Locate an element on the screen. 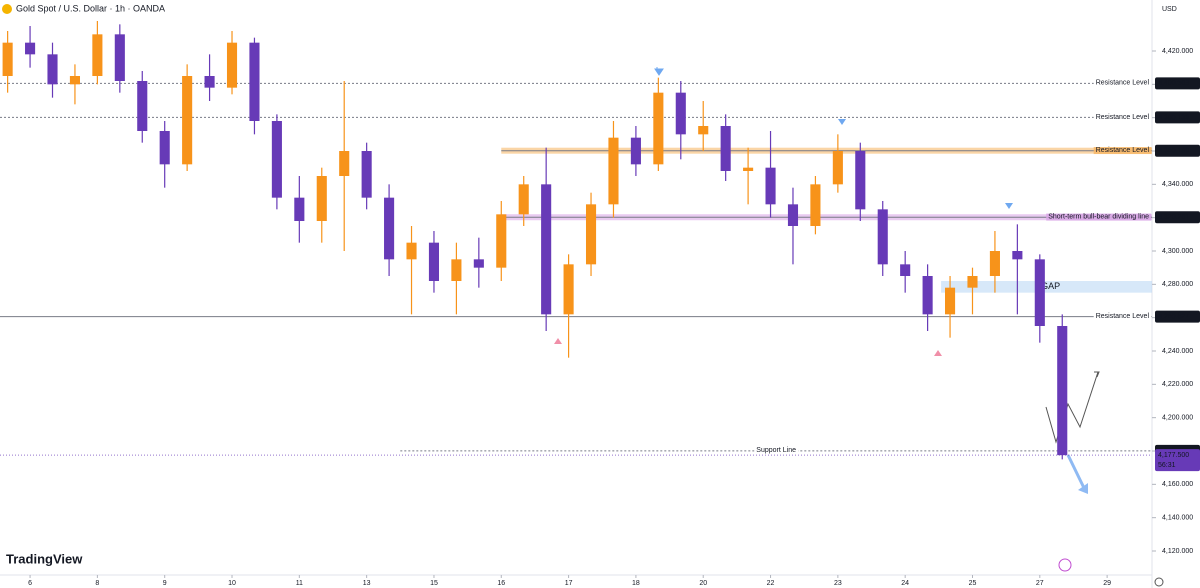 This screenshot has width=1200, height=588. projection-head is located at coordinates (1097, 374).